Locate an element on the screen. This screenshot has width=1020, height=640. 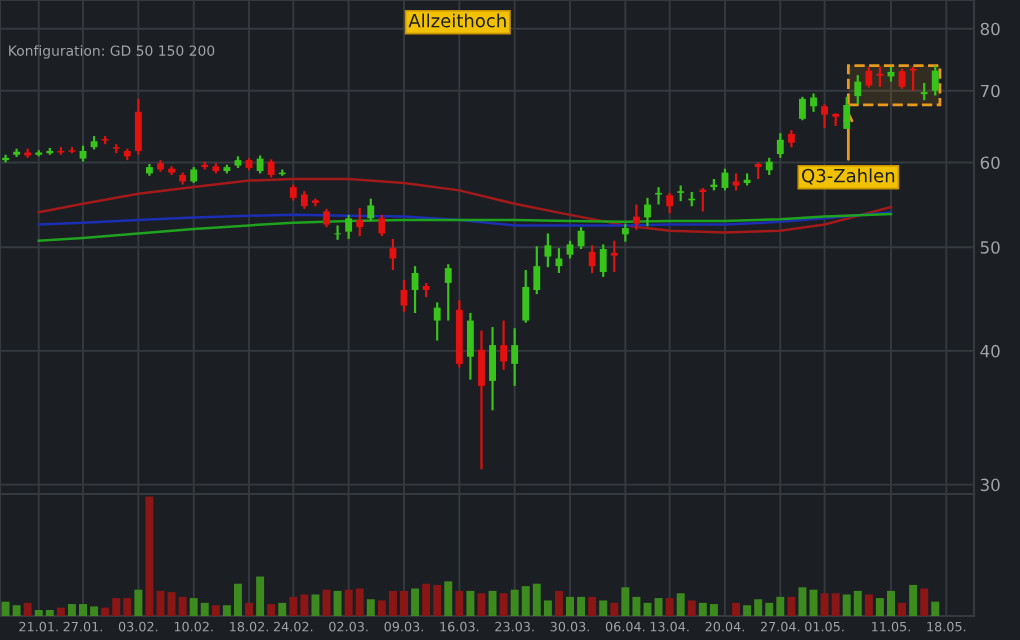
y-tick-label: 40 is located at coordinates (990, 351).